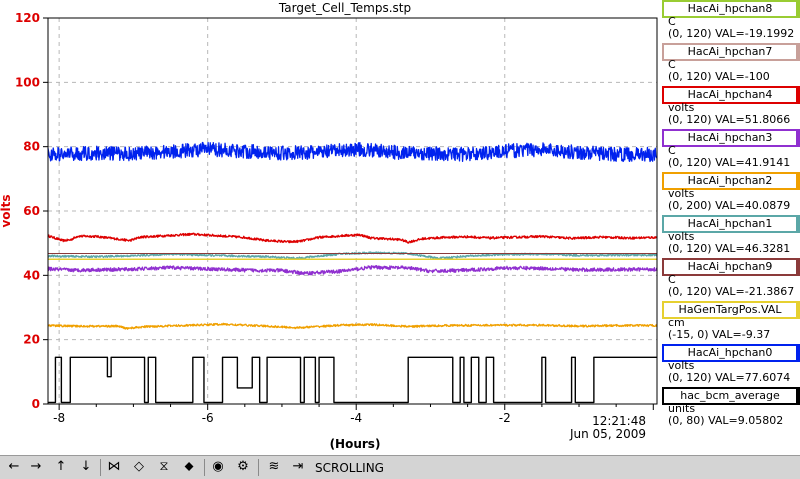  I want to click on autoscale-icon: ≋, so click(274, 466).